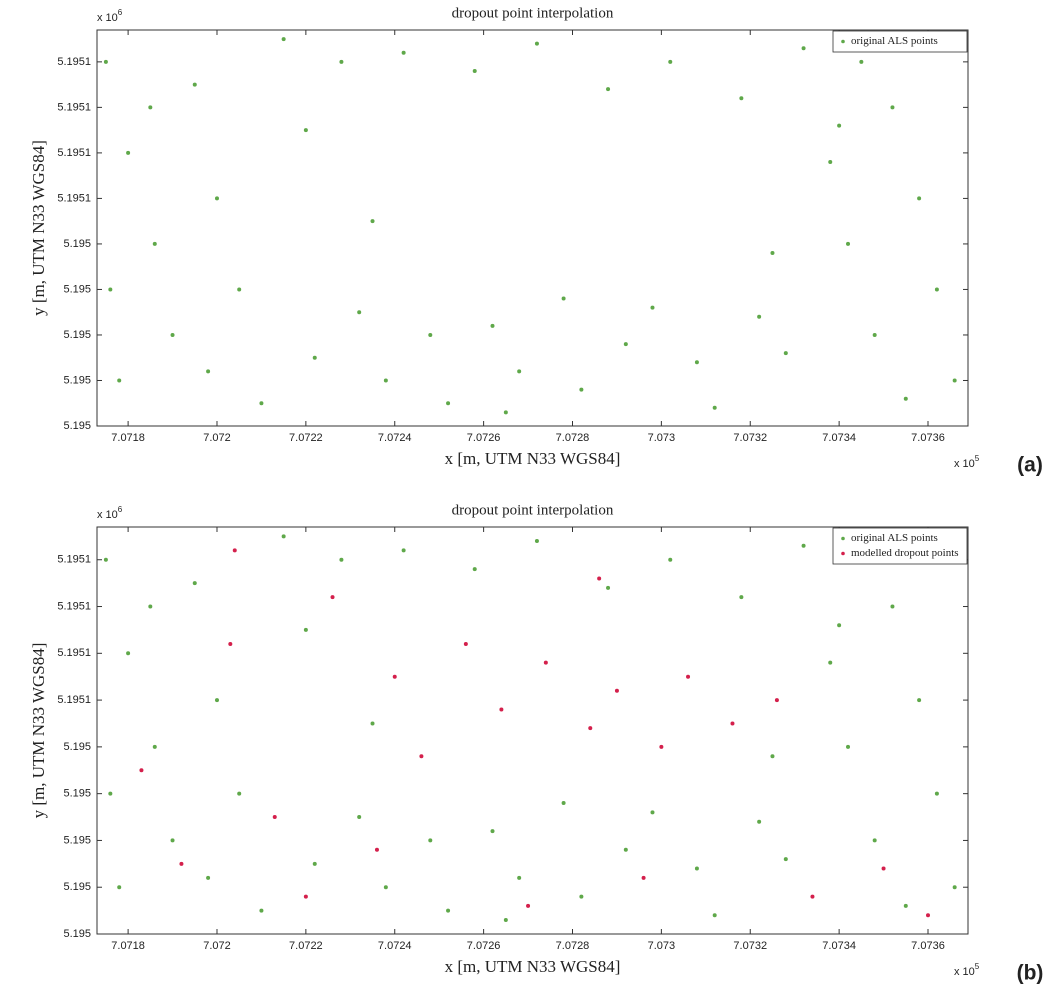 This screenshot has height=1000, width=1057. What do you see at coordinates (928, 438) in the screenshot?
I see `x-tick-label: 7.0736` at bounding box center [928, 438].